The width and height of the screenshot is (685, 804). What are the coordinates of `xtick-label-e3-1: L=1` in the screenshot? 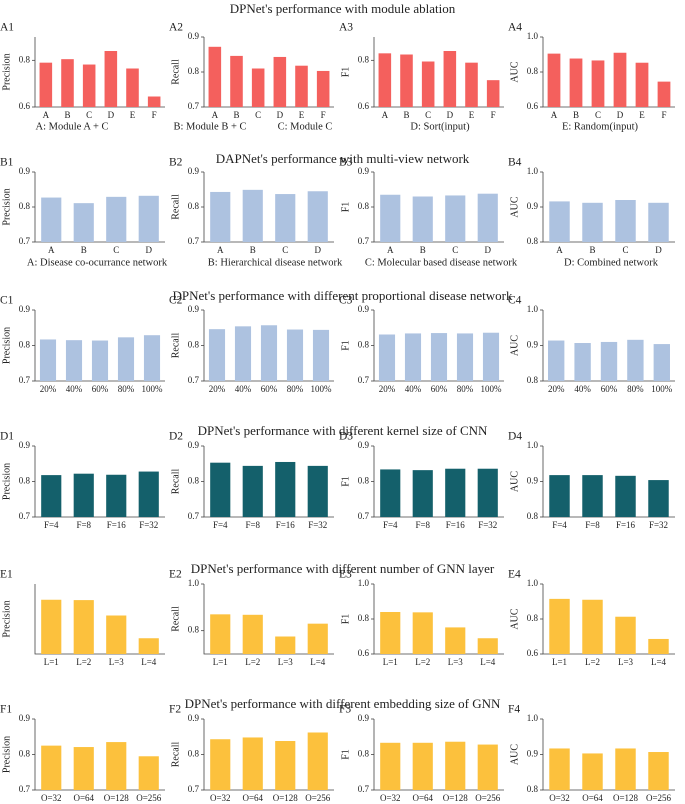 It's located at (390, 662).